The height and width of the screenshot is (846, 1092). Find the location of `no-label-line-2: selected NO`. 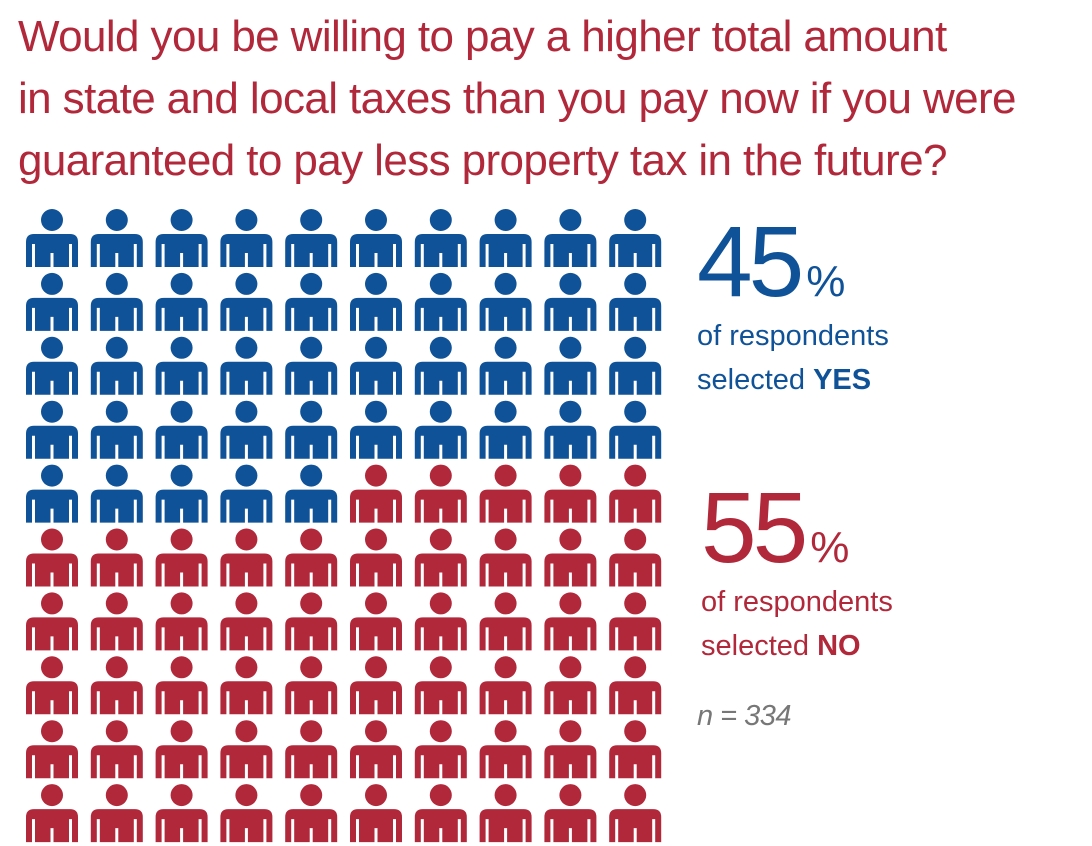

no-label-line-2: selected NO is located at coordinates (797, 646).